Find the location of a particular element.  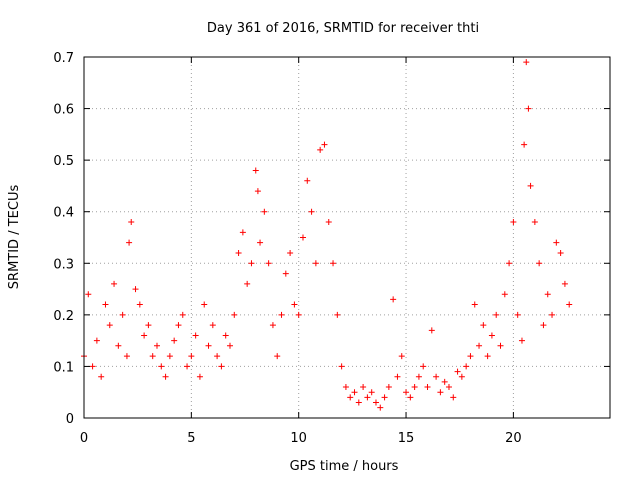

y-axis-label: SRMTID / TECUs is located at coordinates (14, 237).